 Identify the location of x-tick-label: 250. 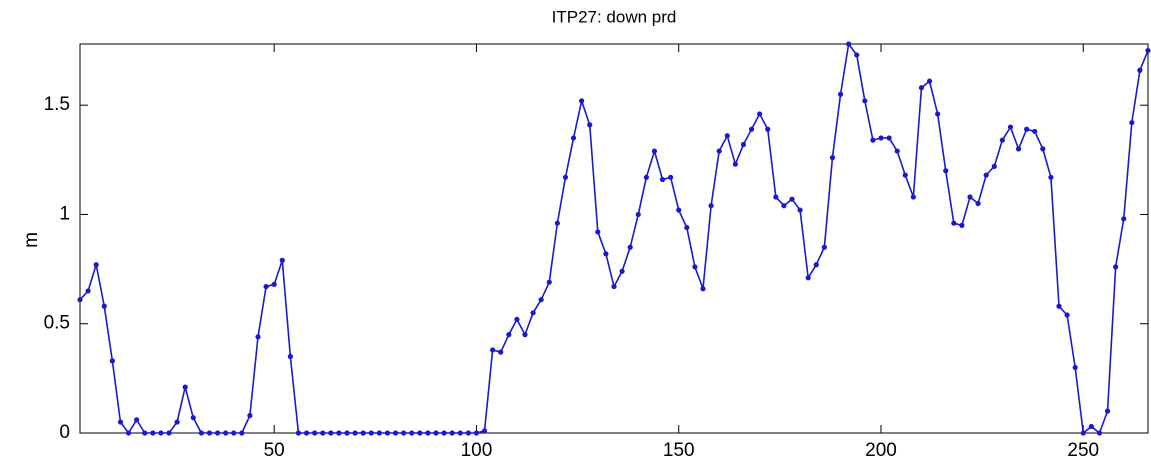
(1083, 450).